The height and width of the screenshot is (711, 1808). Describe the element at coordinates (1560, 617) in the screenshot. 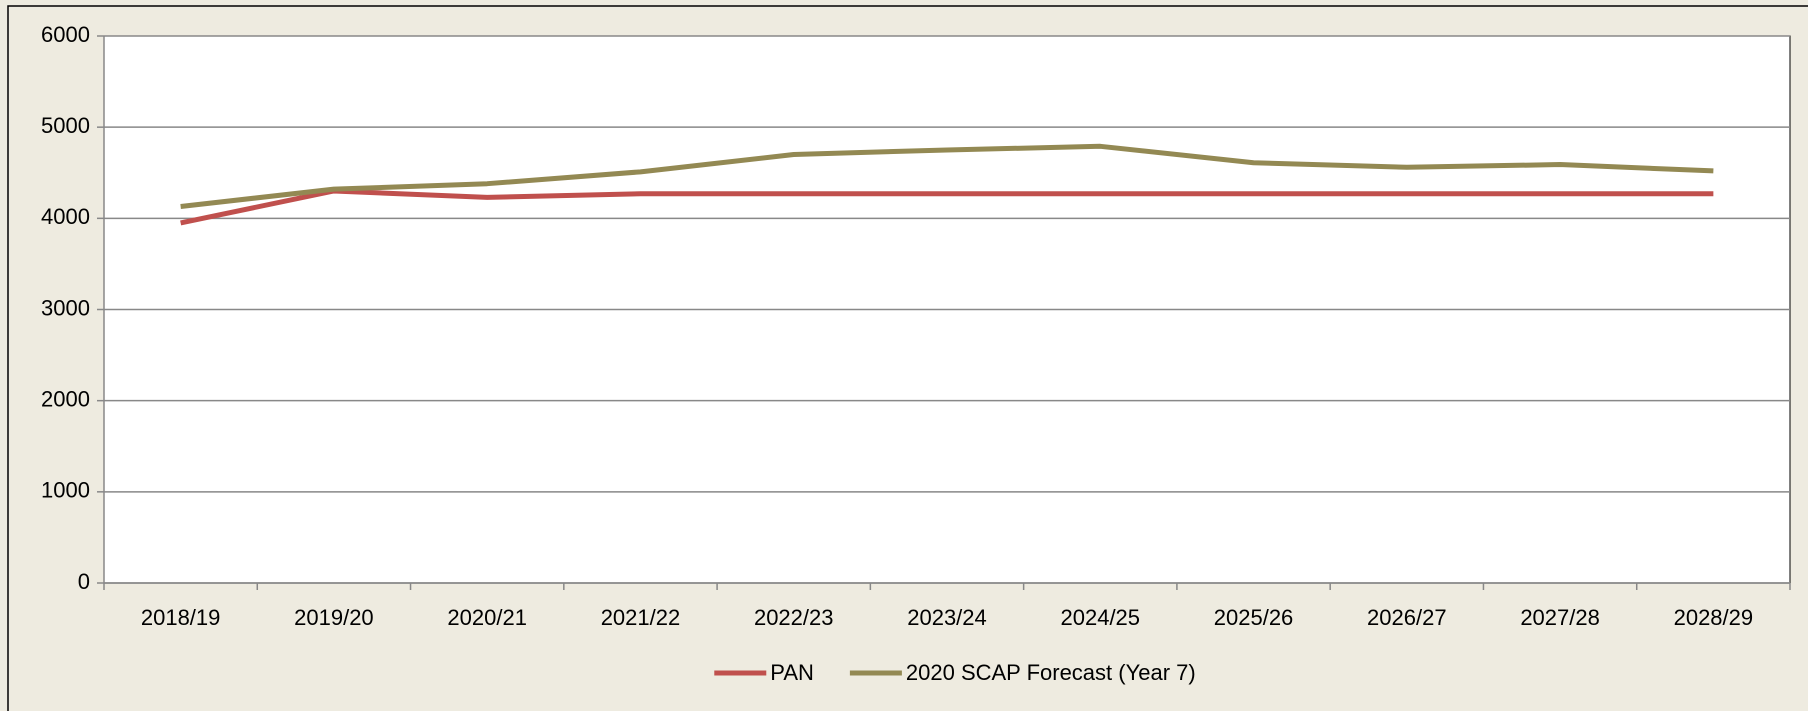

I see `x-tick-label: 2027/28` at that location.